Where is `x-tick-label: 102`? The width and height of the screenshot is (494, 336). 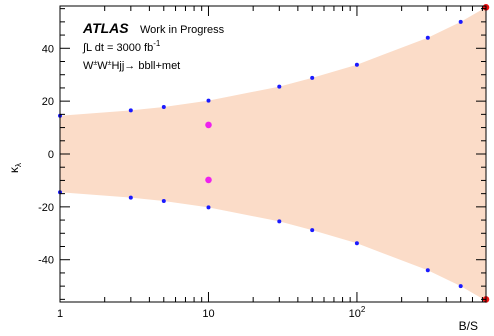 x-tick-label: 102 is located at coordinates (357, 312).